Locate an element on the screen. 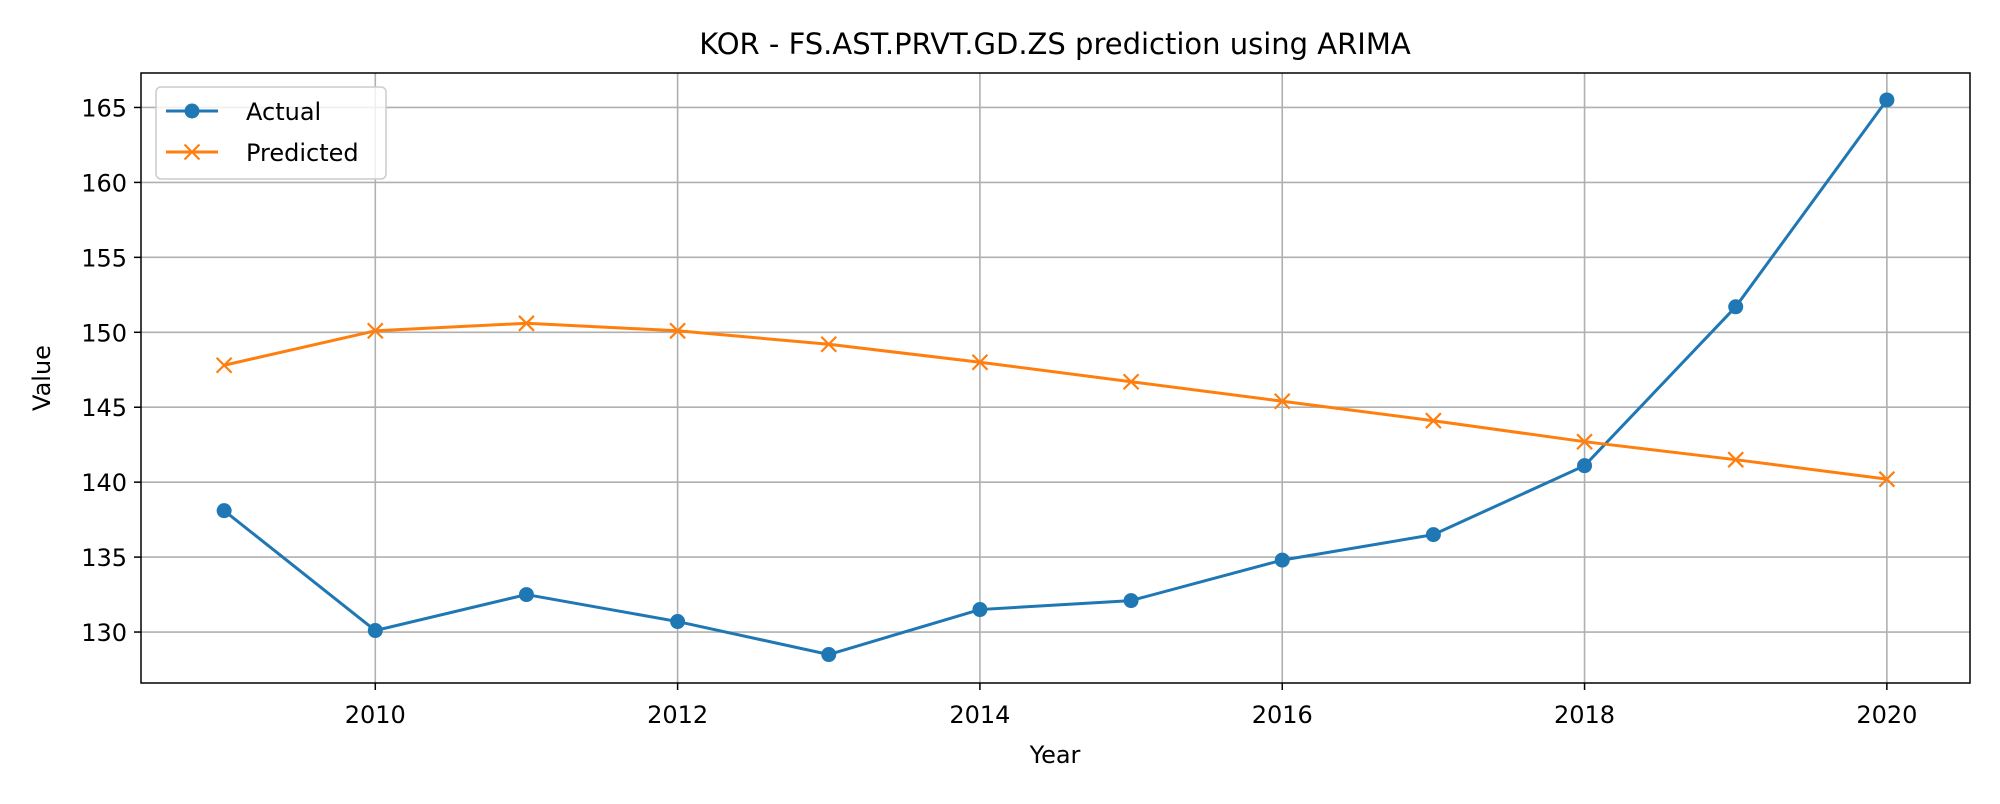  legend-entry-predicted: Predicted is located at coordinates (262, 153).